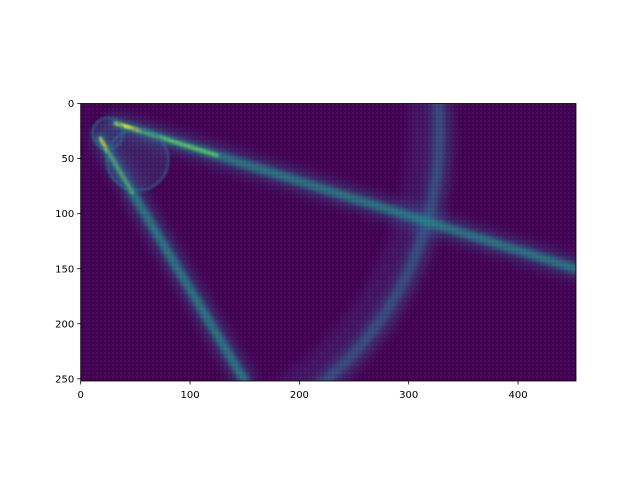  I want to click on y-tick-label: 250, so click(64, 379).